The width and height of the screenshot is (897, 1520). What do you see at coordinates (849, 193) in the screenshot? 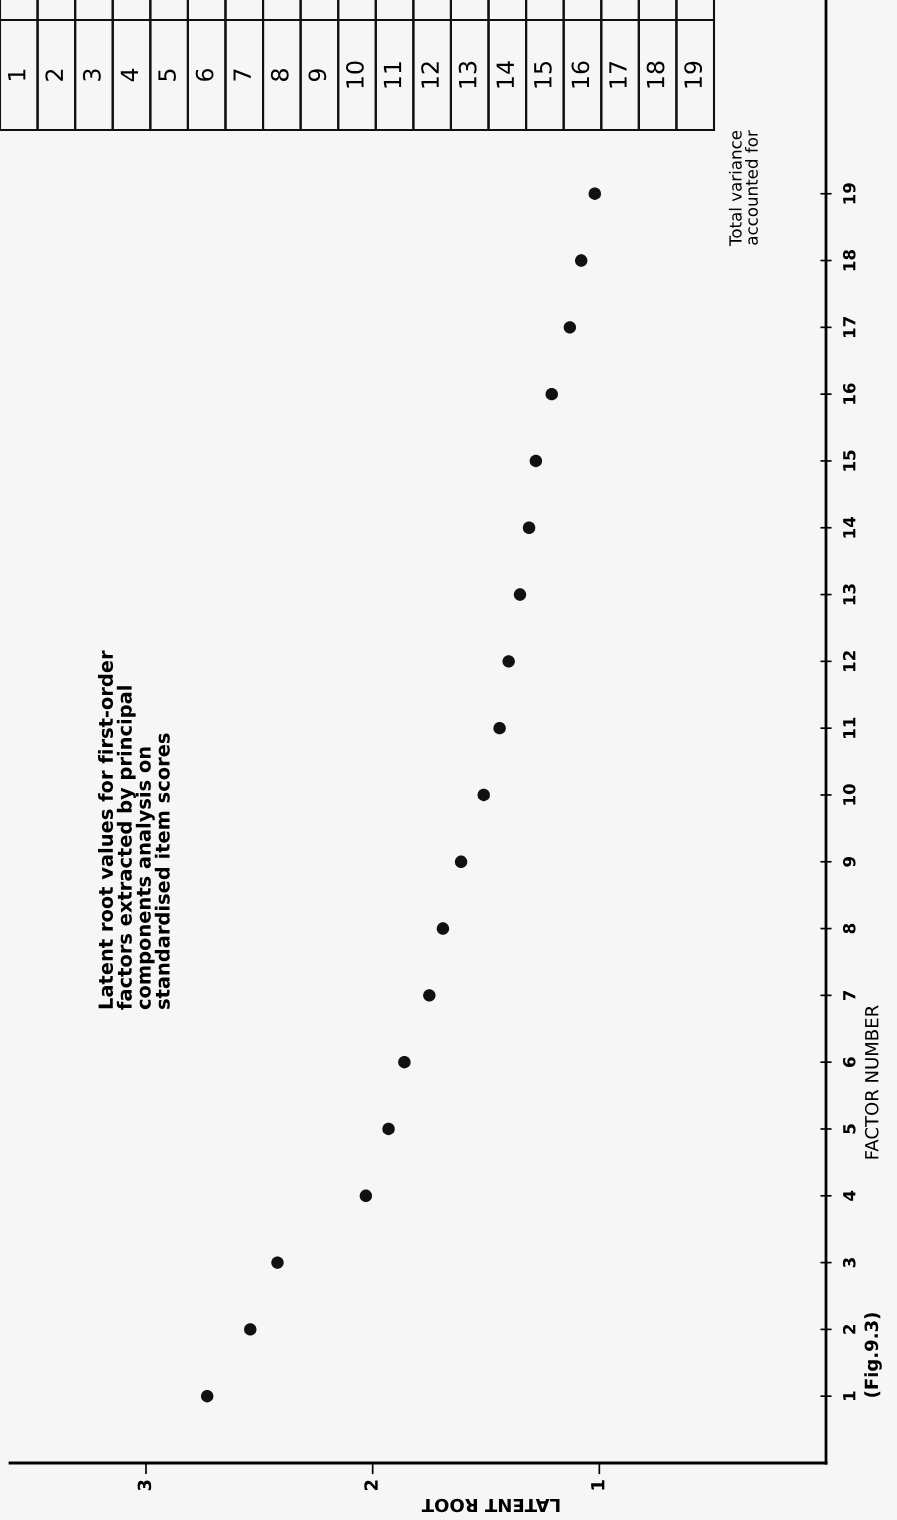
I see `y-tick-label: 19` at bounding box center [849, 193].